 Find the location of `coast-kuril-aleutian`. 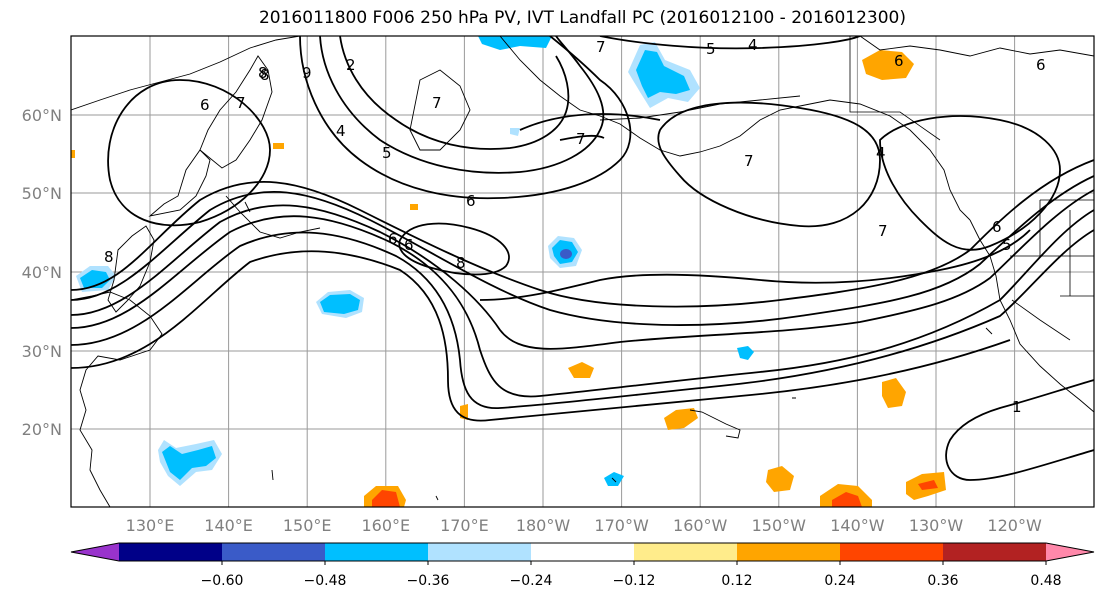

coast-kuril-aleutian is located at coordinates (513, 167).